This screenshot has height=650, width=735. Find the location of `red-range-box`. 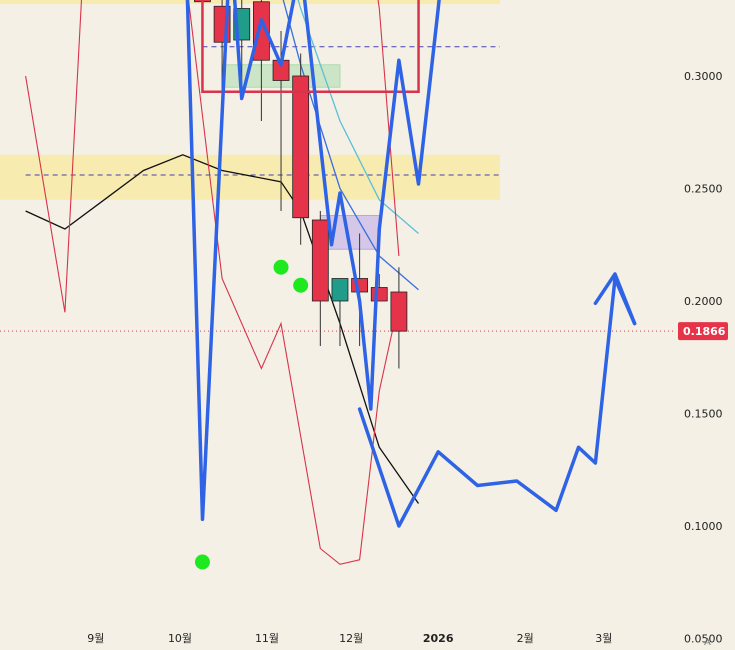

red-range-box is located at coordinates (310, 46).